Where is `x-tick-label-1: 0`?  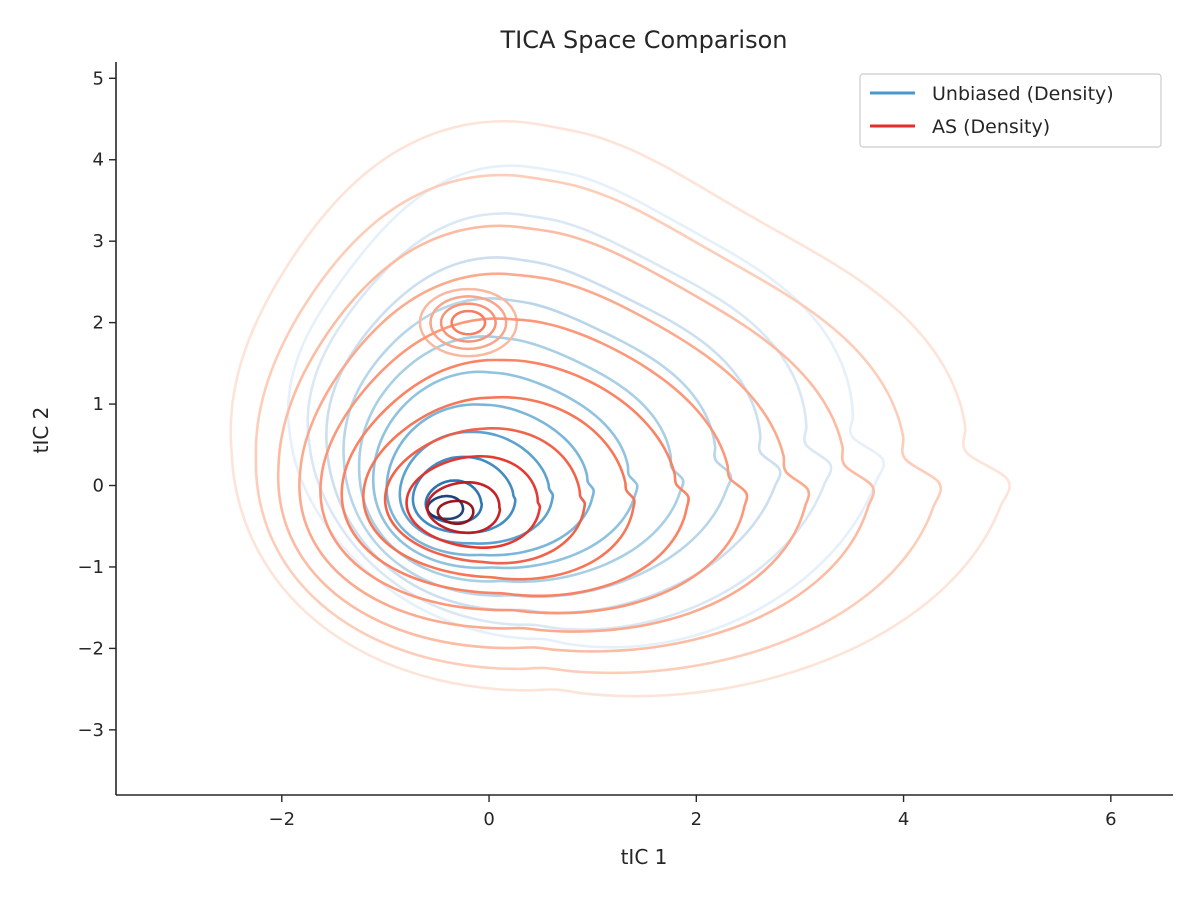 x-tick-label-1: 0 is located at coordinates (488, 819).